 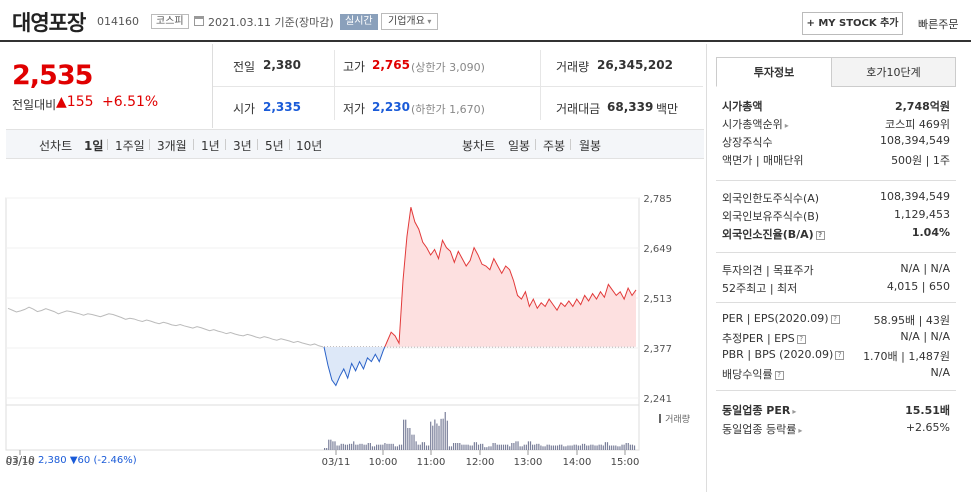 What do you see at coordinates (458, 86) in the screenshot?
I see `summary-row-divider` at bounding box center [458, 86].